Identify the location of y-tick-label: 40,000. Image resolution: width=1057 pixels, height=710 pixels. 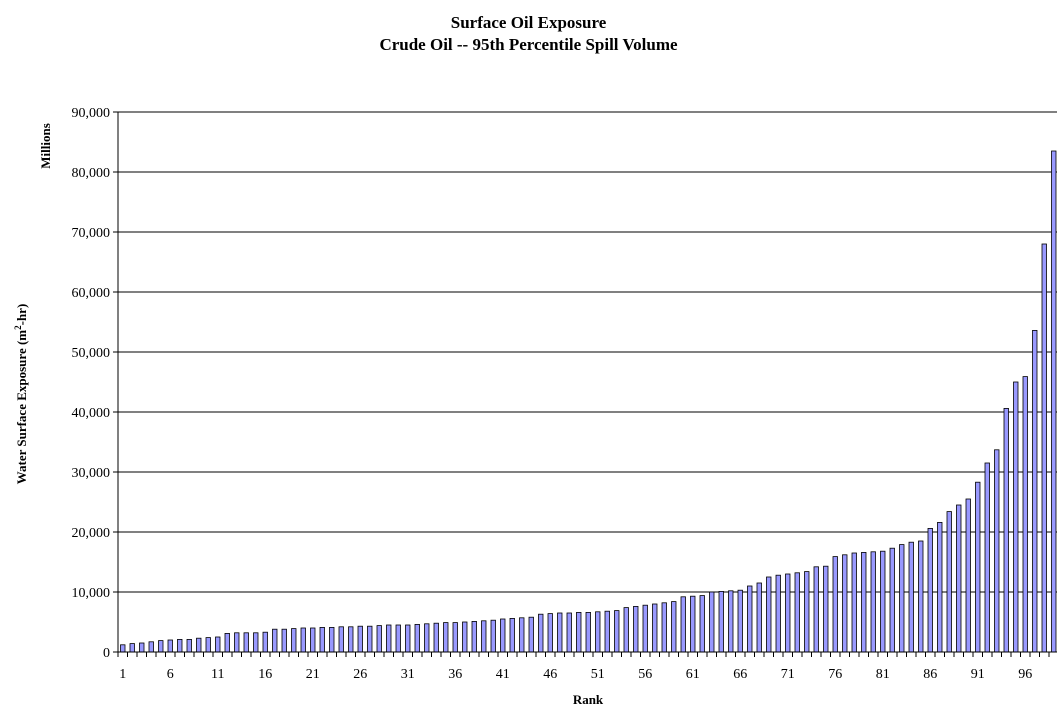
(91, 413).